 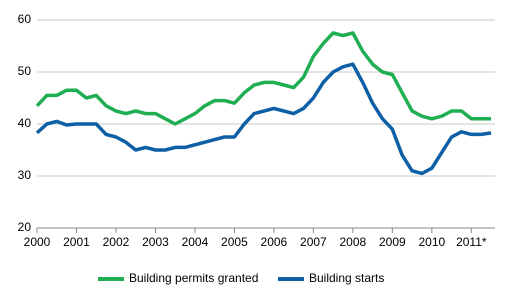 I want to click on y-tick-label: 50, so click(x=25, y=71).